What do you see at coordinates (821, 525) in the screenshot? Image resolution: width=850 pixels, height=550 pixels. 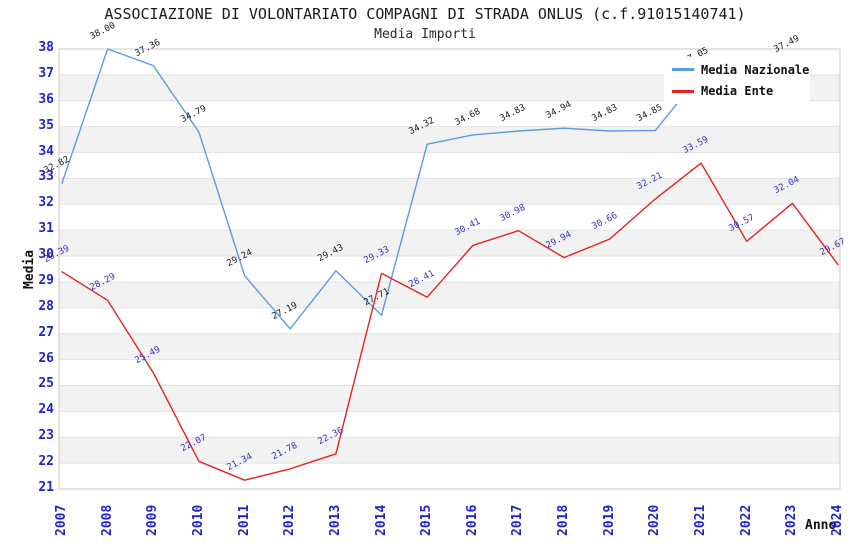 I see `x-axis-label: Anno` at bounding box center [821, 525].